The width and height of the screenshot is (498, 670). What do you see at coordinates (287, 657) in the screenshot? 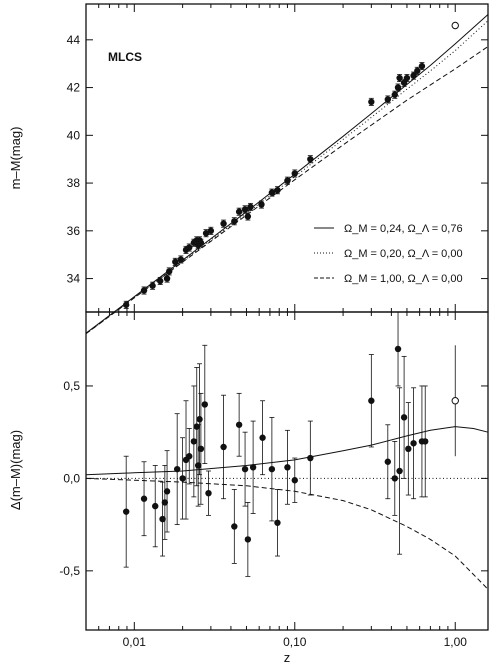
I see `x-axis-label: z` at bounding box center [287, 657].